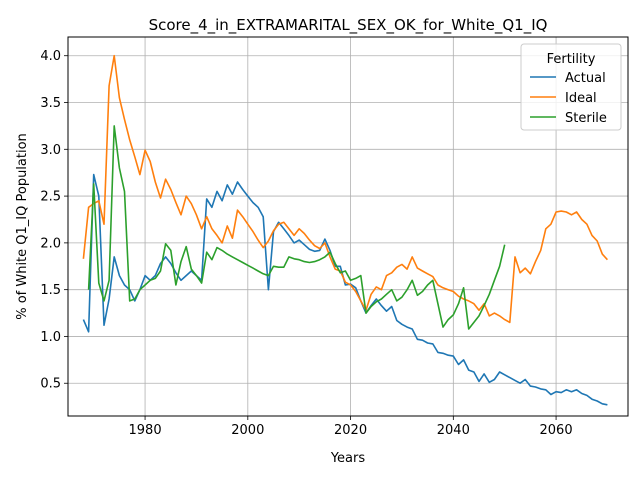 The height and width of the screenshot is (480, 640). What do you see at coordinates (50, 150) in the screenshot?
I see `y-tick-label: 3.0` at bounding box center [50, 150].